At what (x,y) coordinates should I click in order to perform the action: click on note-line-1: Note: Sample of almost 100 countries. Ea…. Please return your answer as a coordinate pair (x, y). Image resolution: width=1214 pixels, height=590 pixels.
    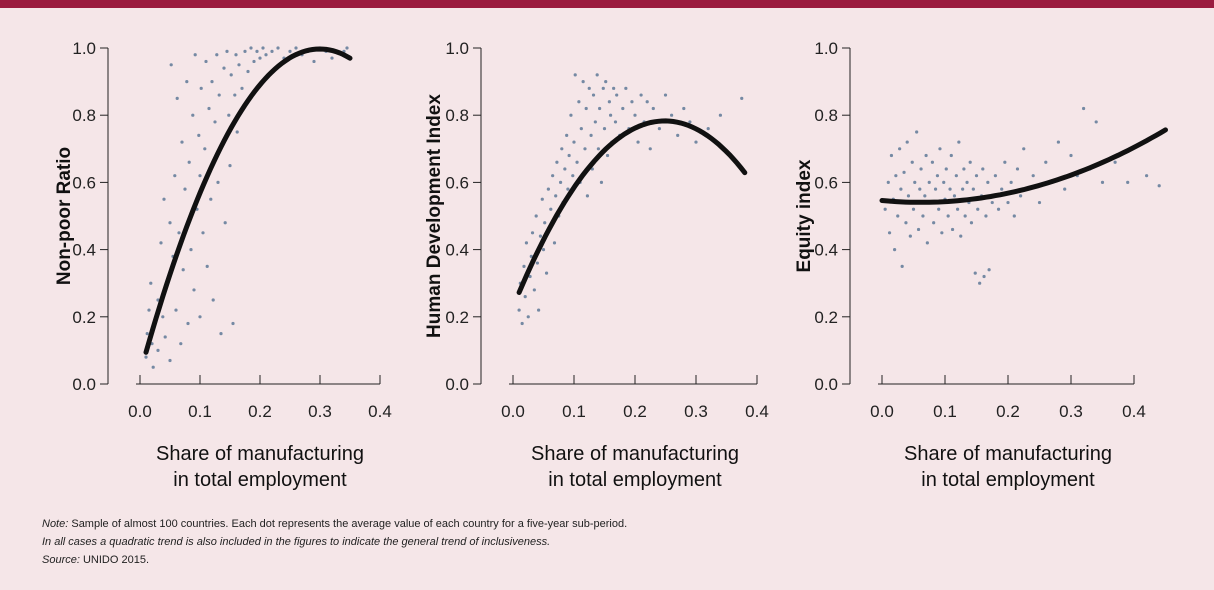
    Looking at the image, I should click on (334, 524).